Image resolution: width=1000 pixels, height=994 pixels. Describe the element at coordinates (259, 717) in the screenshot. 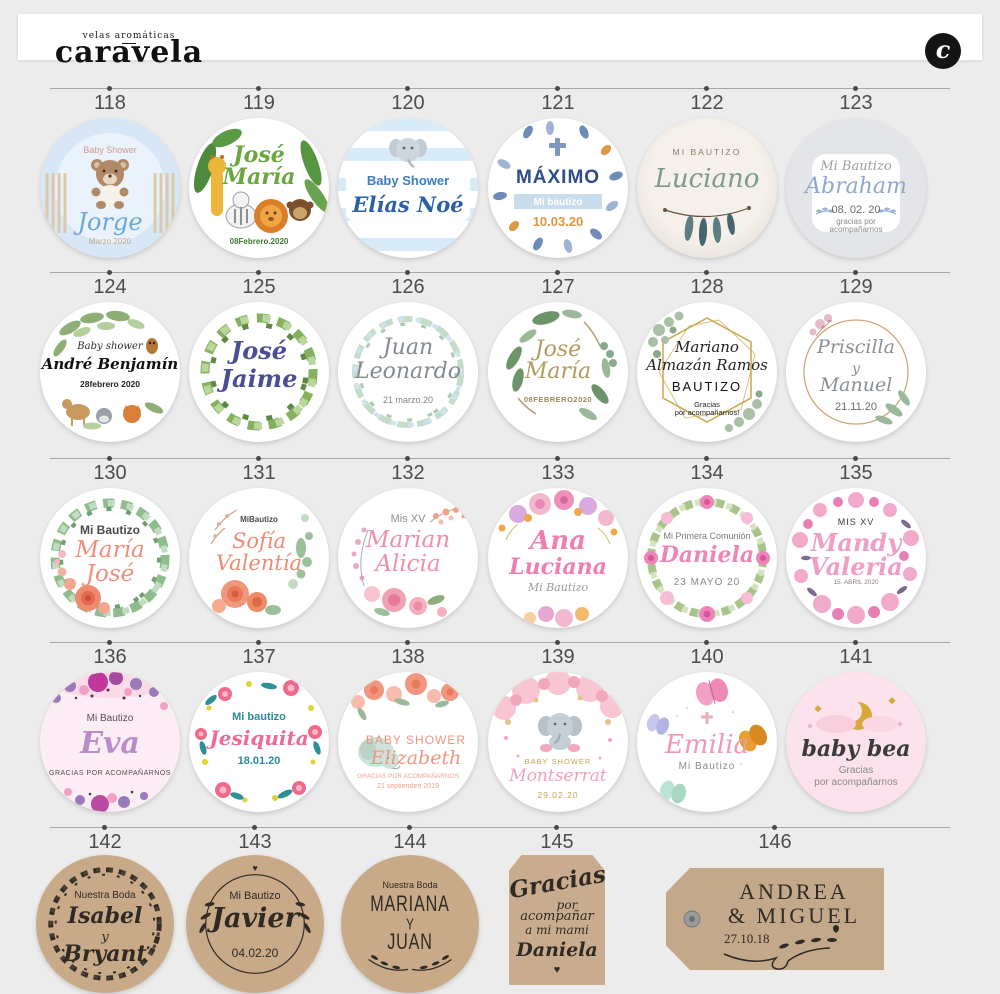

I see `label-top-text: Mi bautizo` at that location.